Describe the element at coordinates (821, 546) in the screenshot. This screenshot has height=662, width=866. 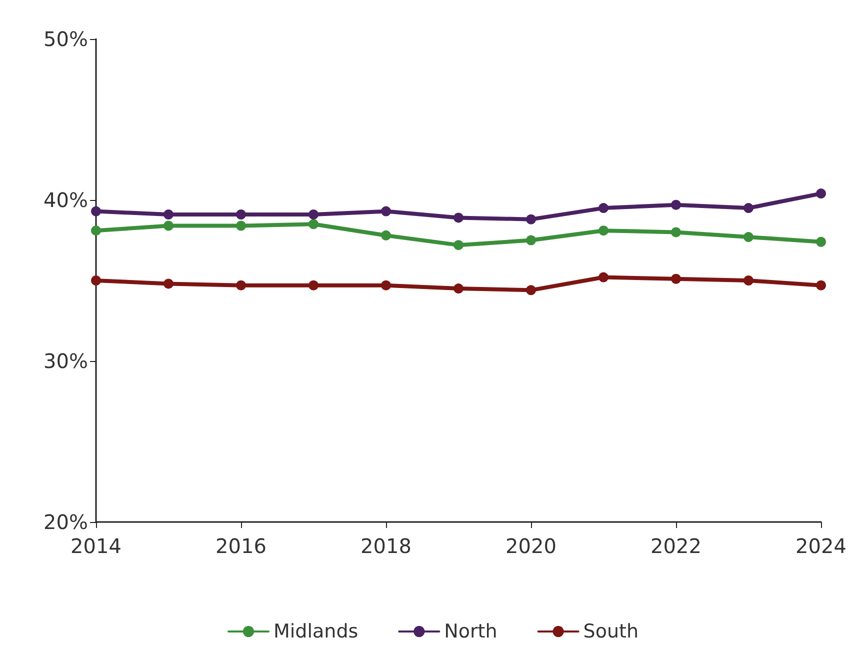
I see `x-tick-label: 2024` at that location.